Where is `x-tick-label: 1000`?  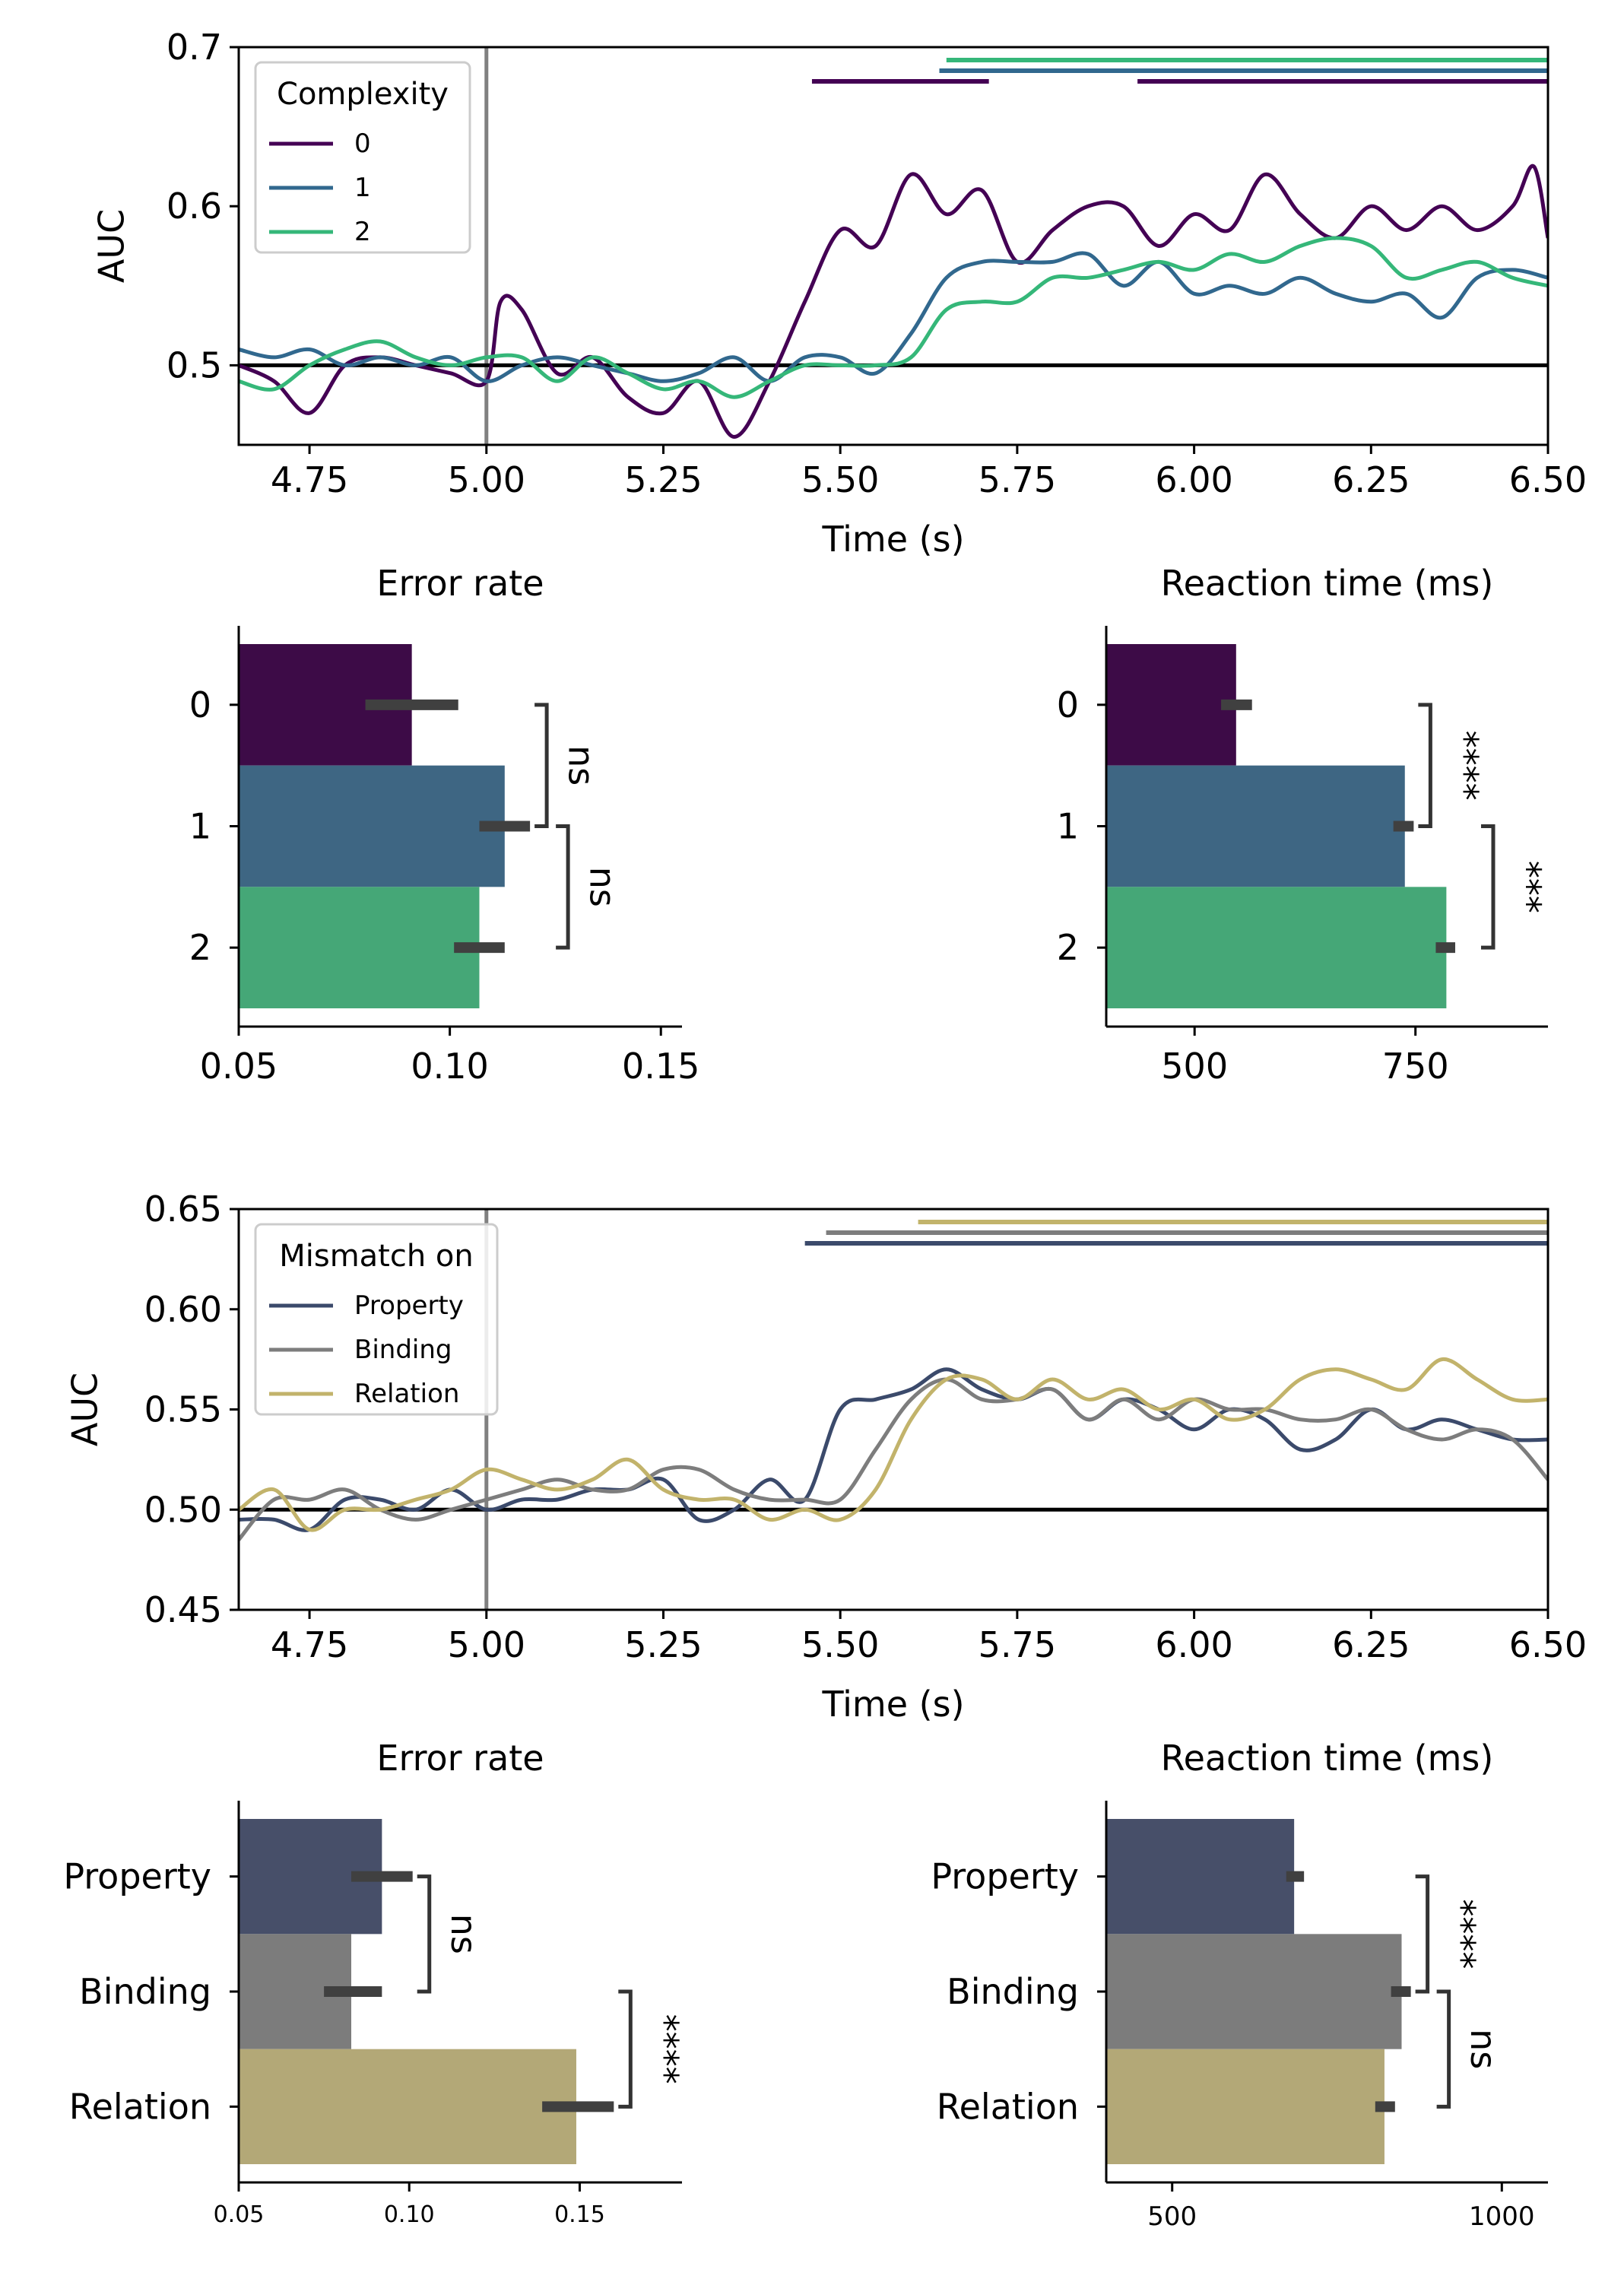 x-tick-label: 1000 is located at coordinates (1502, 2216).